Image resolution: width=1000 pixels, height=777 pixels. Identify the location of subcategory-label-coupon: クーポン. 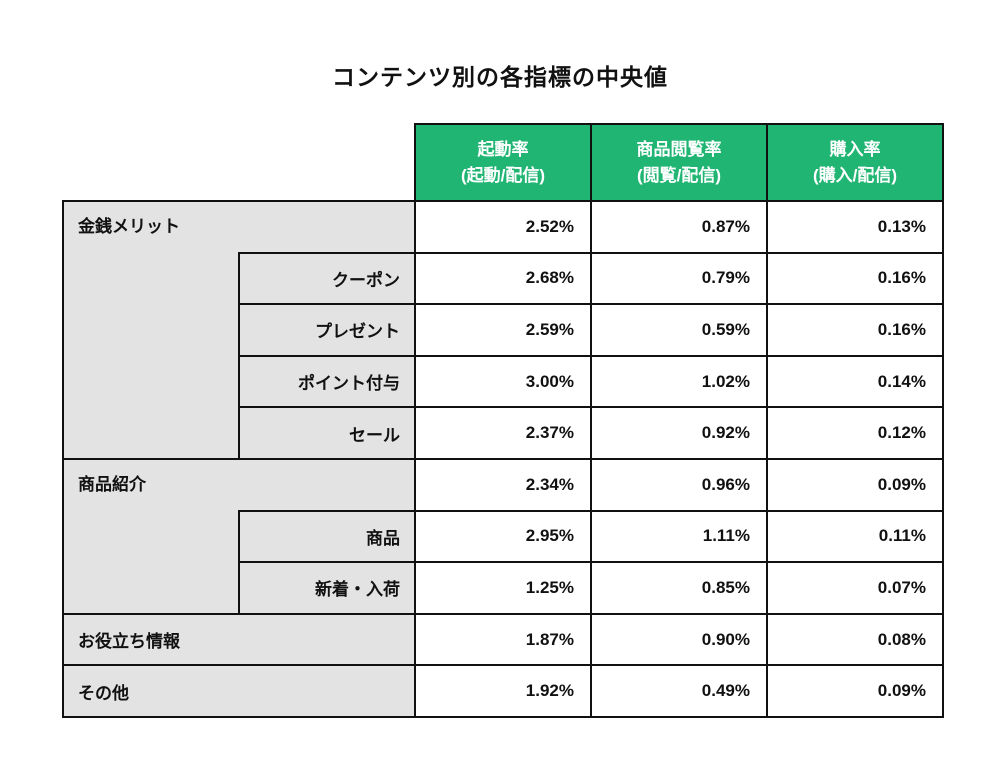
(327, 278).